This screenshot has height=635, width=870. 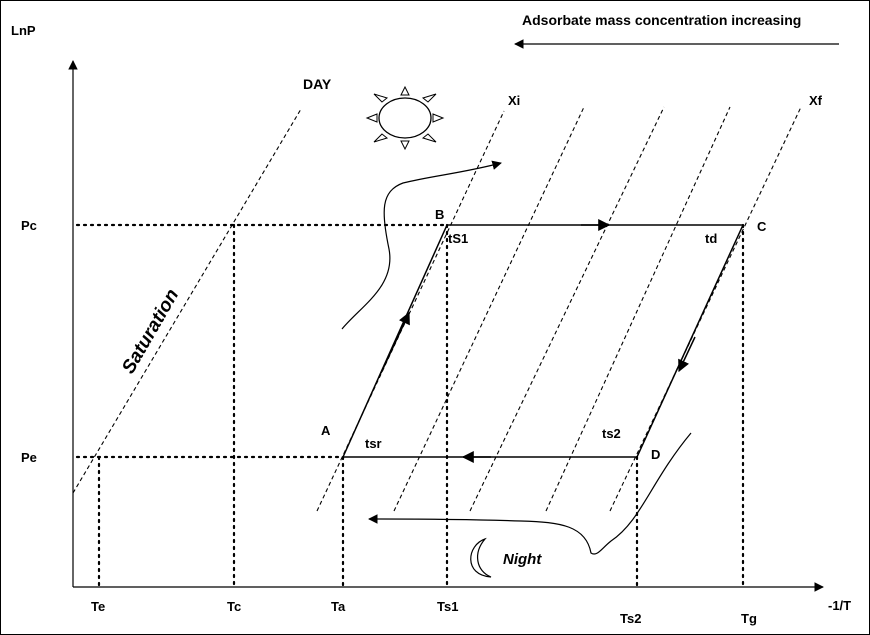 I want to click on tick-tg: Tg, so click(x=749, y=618).